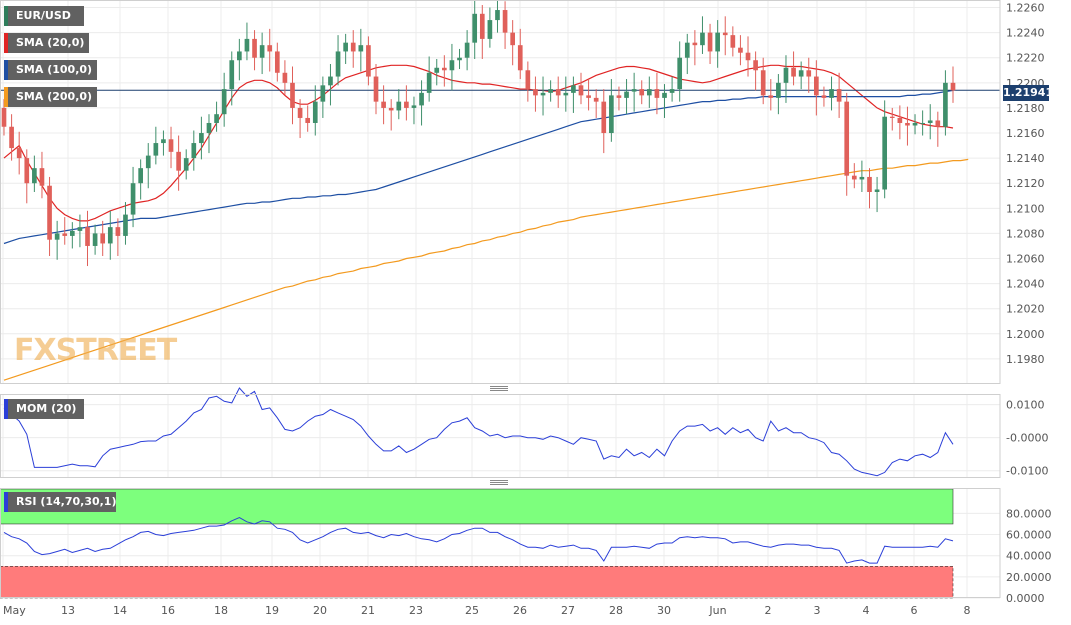 This screenshot has height=625, width=1071. I want to click on y-tick-label: 1.2080, so click(1025, 233).